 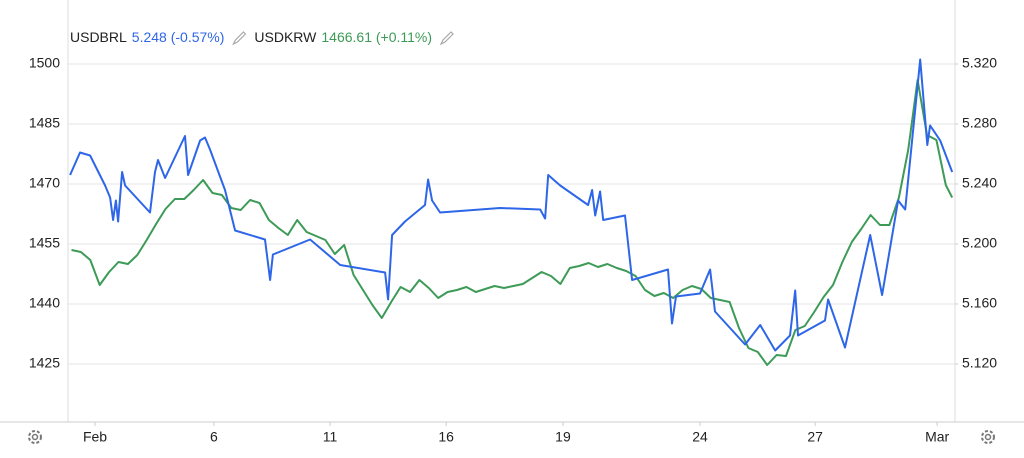 What do you see at coordinates (44, 243) in the screenshot?
I see `y-tick-label: 1455` at bounding box center [44, 243].